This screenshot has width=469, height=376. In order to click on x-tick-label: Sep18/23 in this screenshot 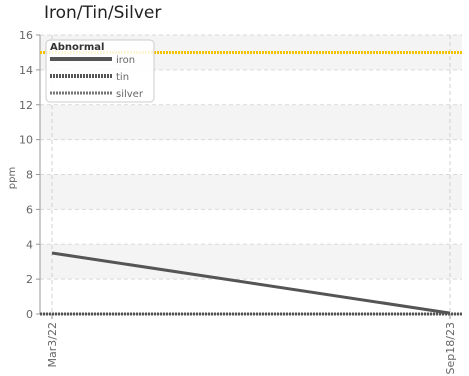, I will do `click(450, 348)`.